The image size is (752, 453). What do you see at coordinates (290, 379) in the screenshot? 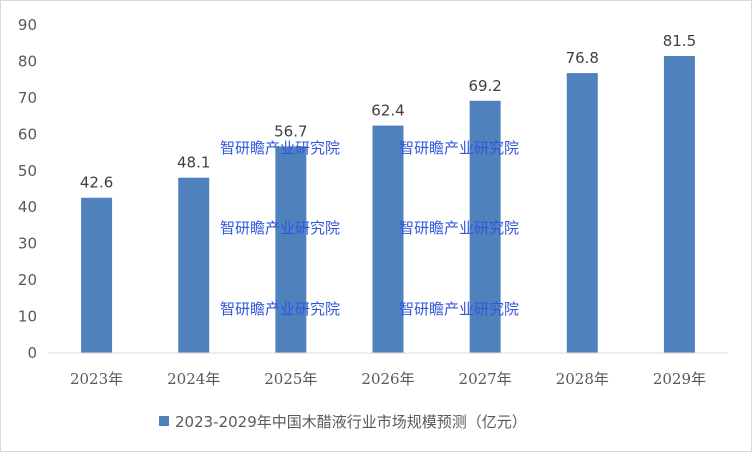
I see `x-tick-label: 2025年` at bounding box center [290, 379].